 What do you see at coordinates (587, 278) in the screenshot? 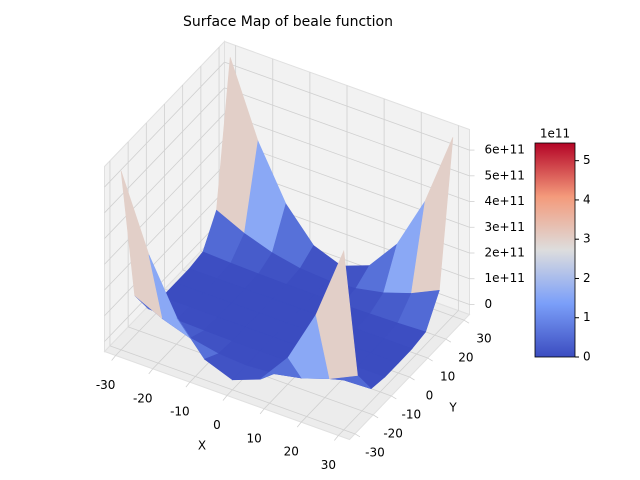
I see `colorbar-tick-label: 2` at bounding box center [587, 278].